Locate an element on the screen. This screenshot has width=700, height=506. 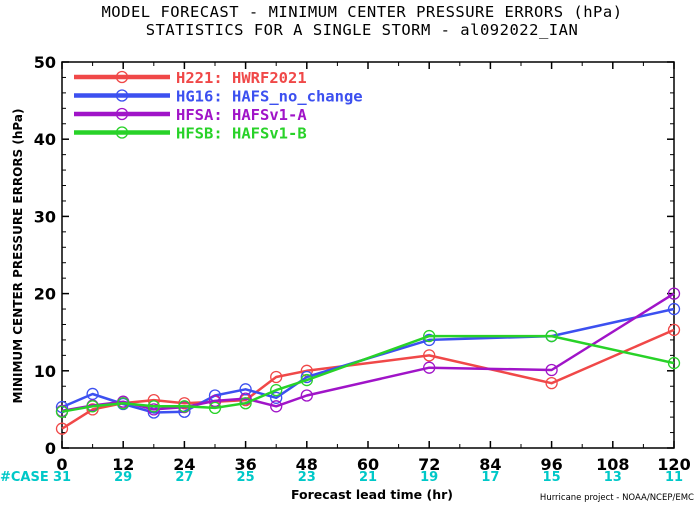
legend-marker-hfsa is located at coordinates (122, 114).